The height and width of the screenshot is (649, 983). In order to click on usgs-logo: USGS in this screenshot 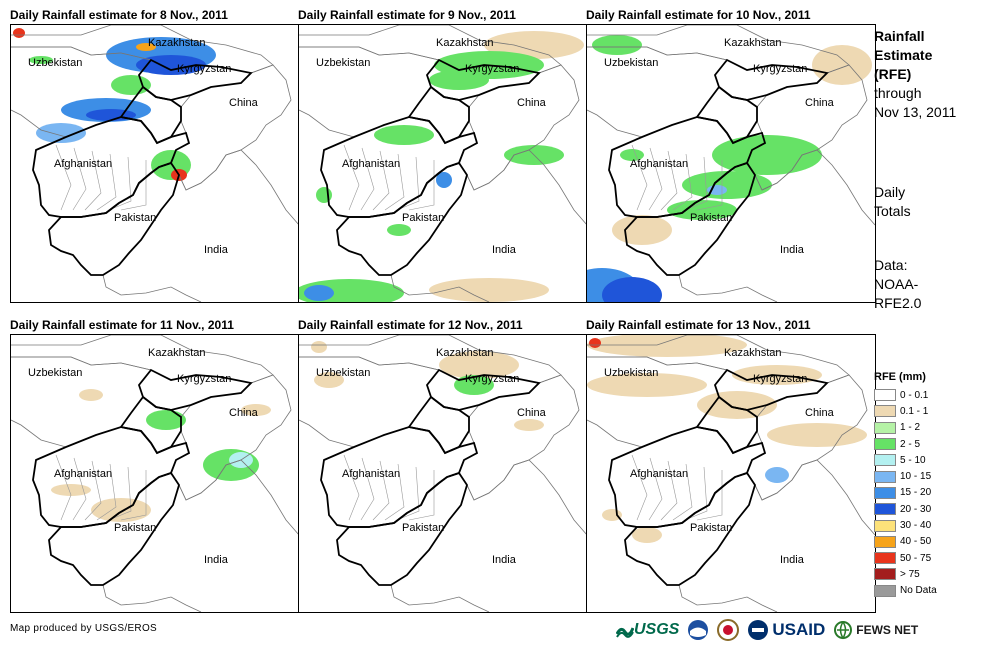, I will do `click(647, 630)`.